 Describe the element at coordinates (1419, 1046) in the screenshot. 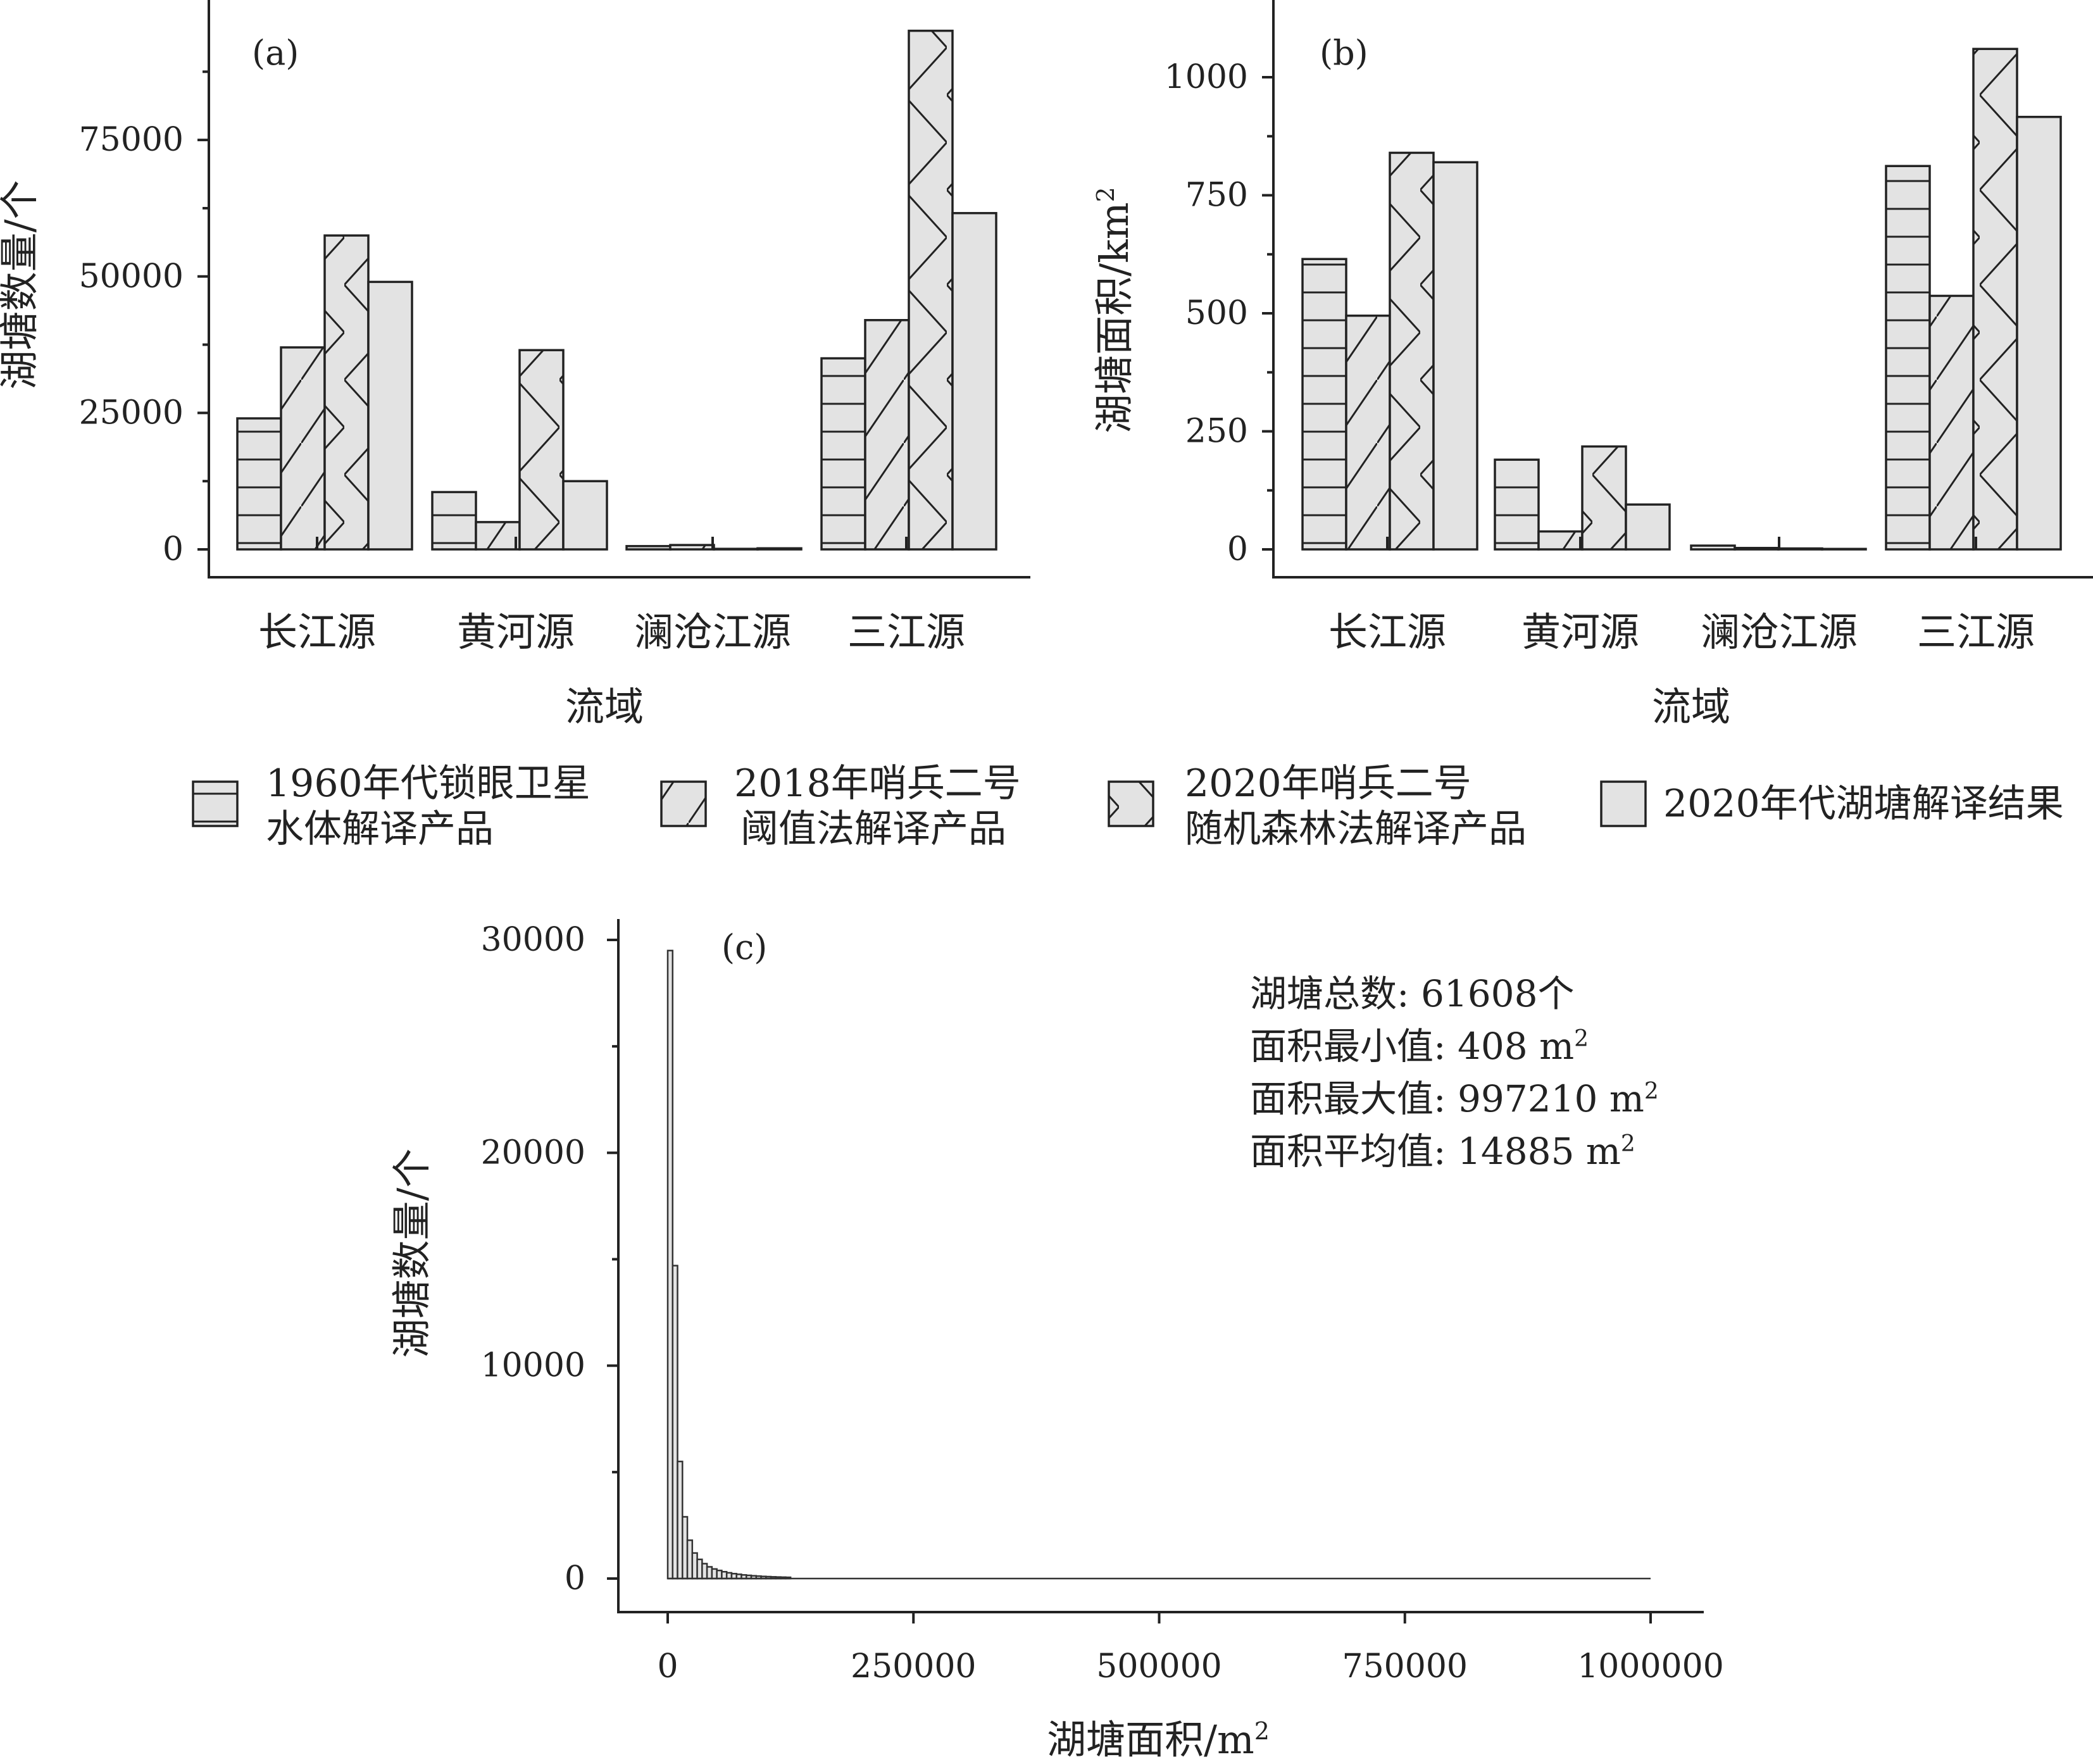

I see `stat-min: 面积最小值: 408 m2` at that location.